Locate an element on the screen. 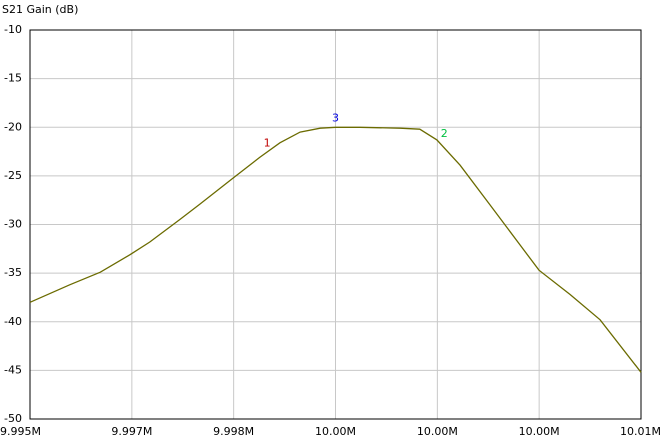 Image resolution: width=661 pixels, height=442 pixels. x-tick-label: 10.01M is located at coordinates (640, 431).